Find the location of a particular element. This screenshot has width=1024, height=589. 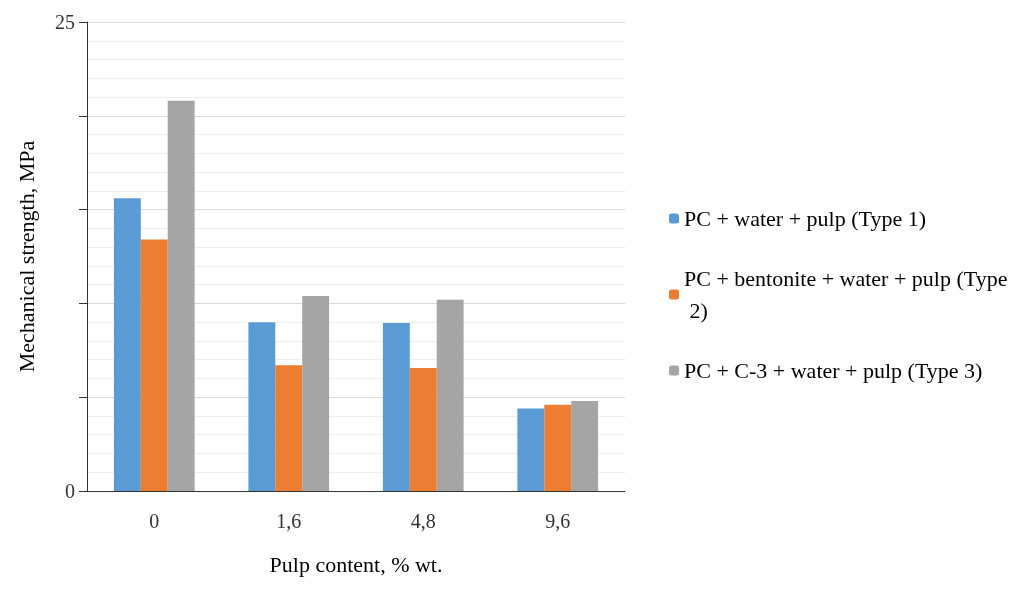

x-tick-label: 4,8 is located at coordinates (423, 521).